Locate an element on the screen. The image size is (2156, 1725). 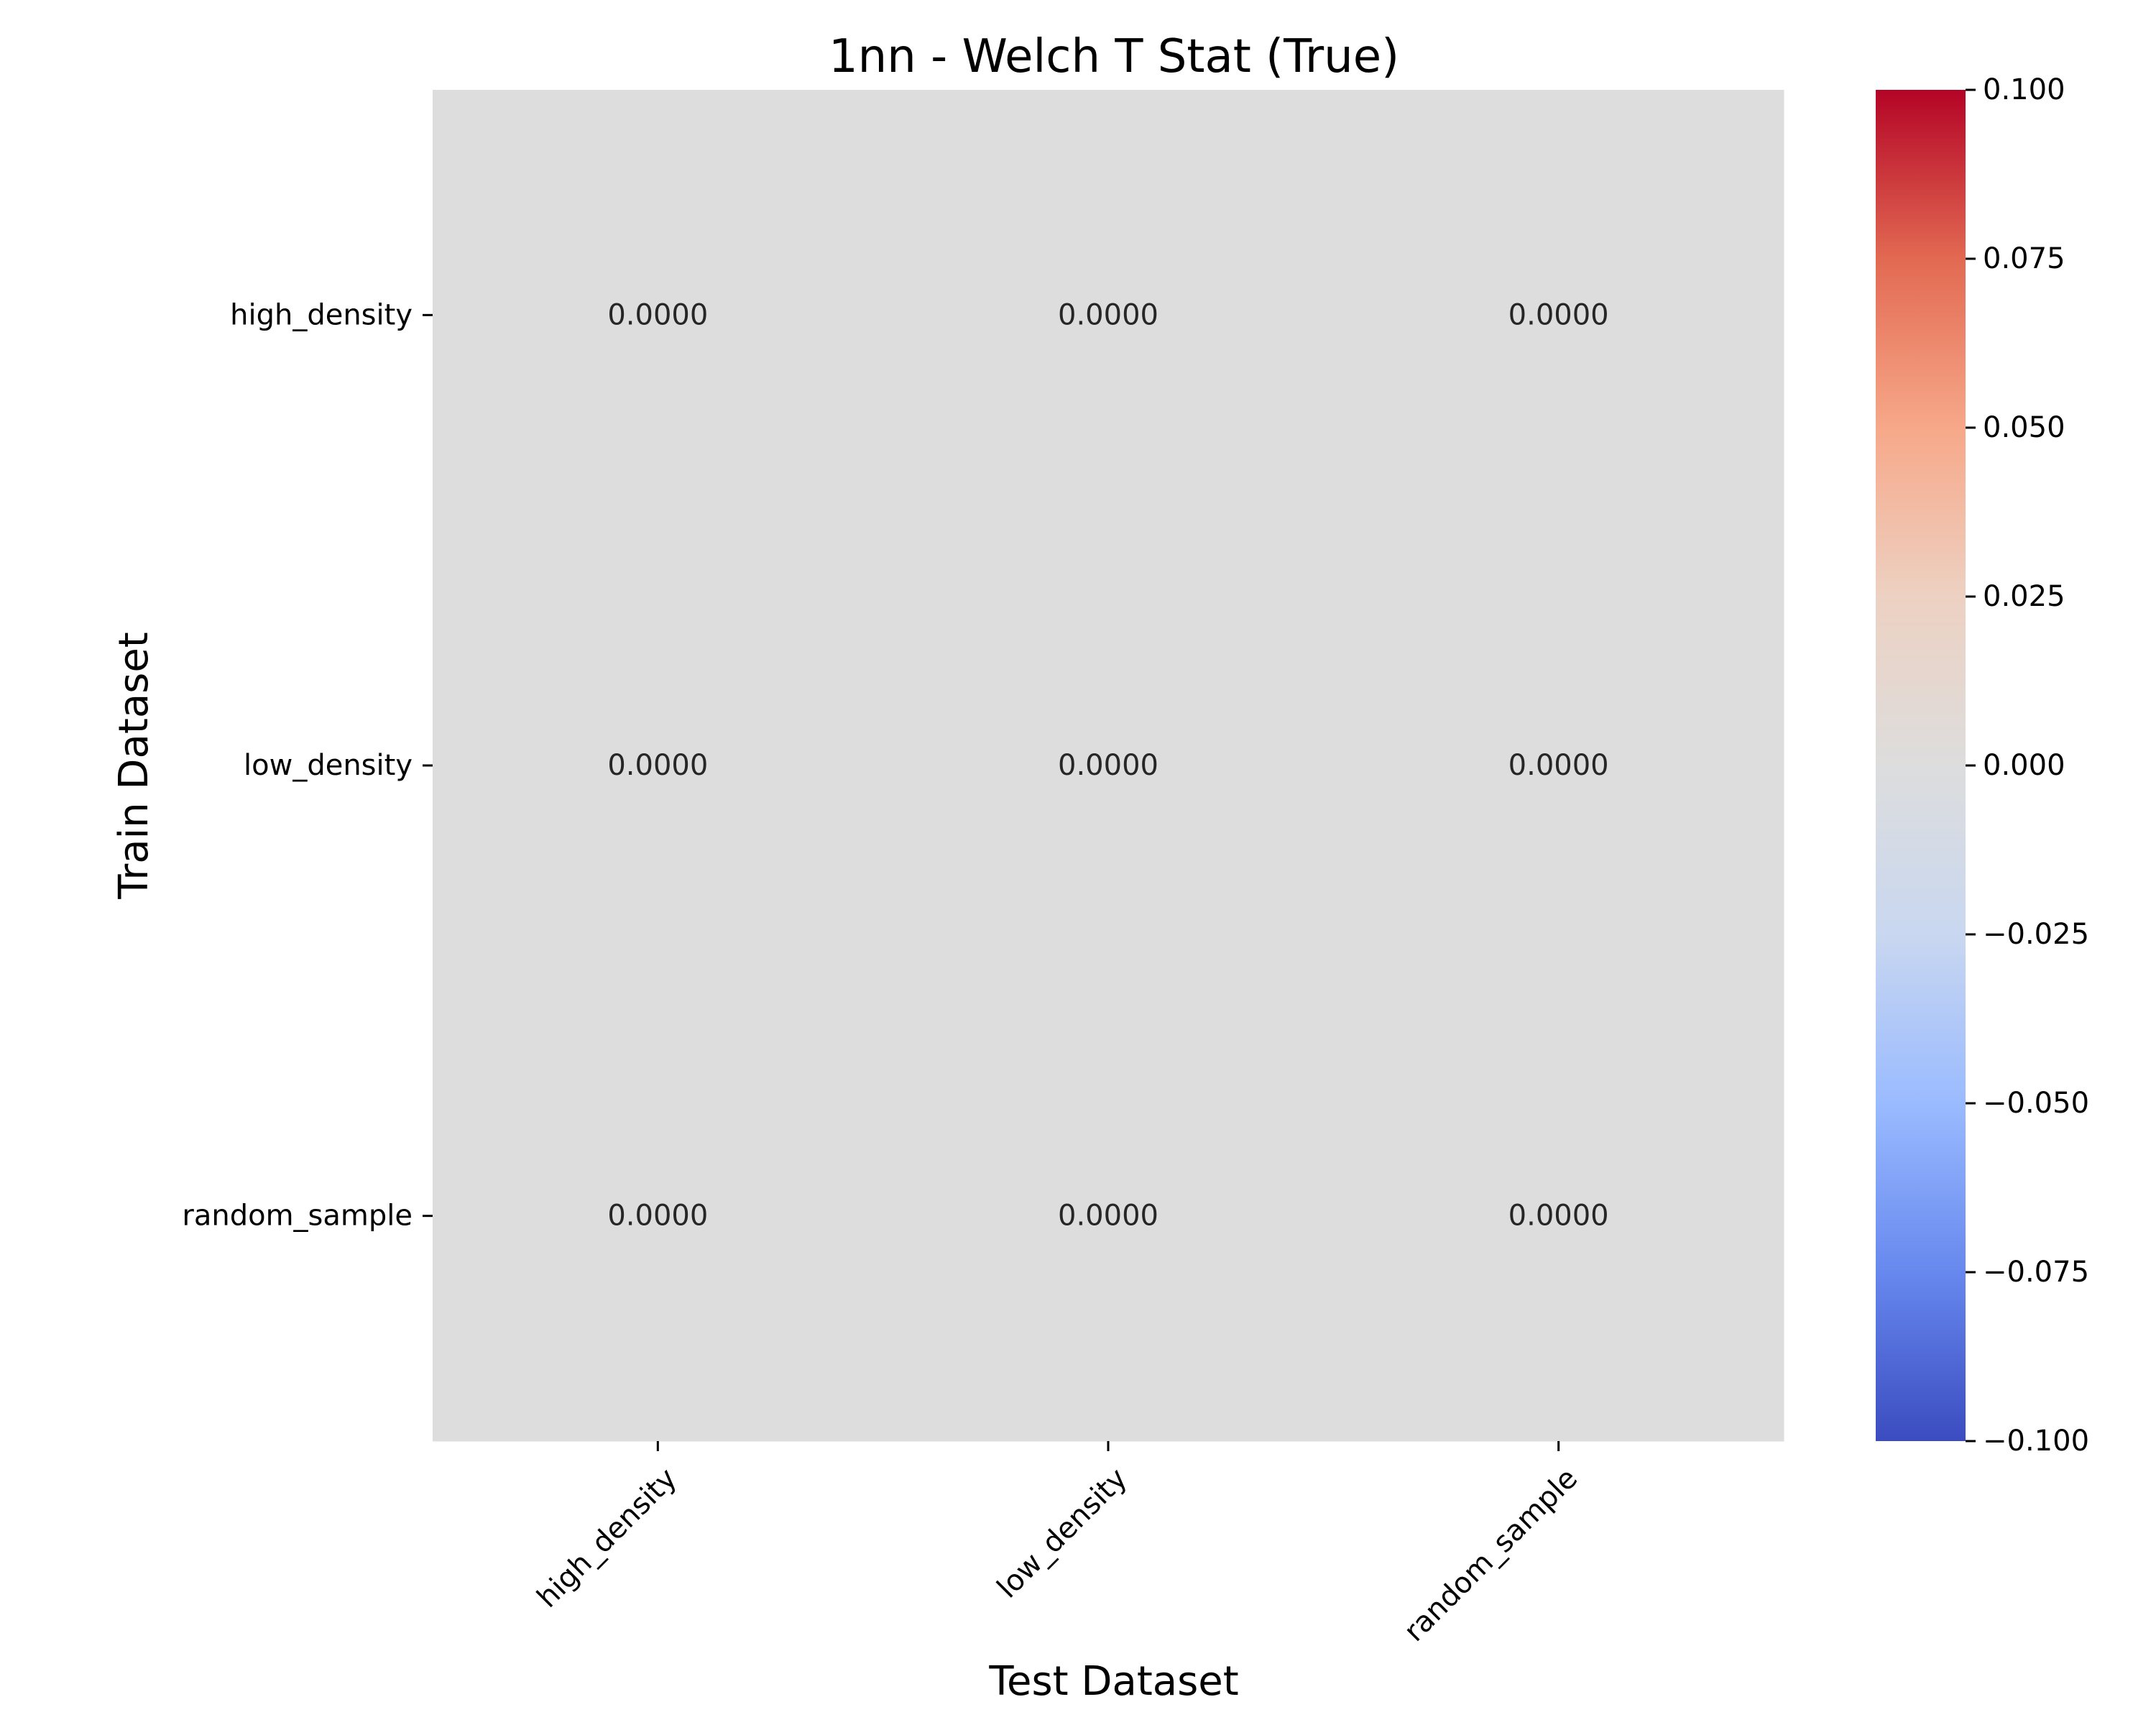
colorbar-tick-label: −0.075 is located at coordinates (2036, 1272).